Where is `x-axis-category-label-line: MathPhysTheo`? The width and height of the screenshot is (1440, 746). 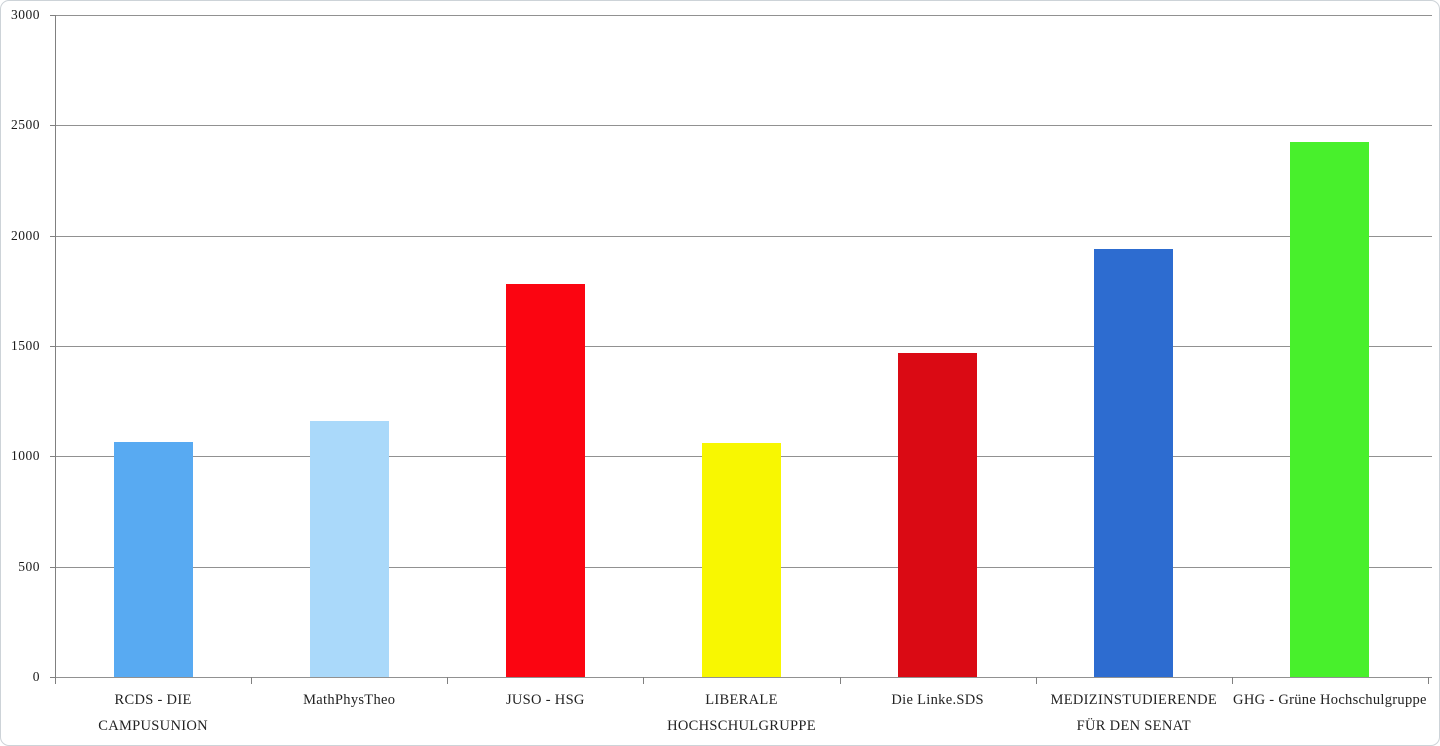
x-axis-category-label-line: MathPhysTheo is located at coordinates (349, 700).